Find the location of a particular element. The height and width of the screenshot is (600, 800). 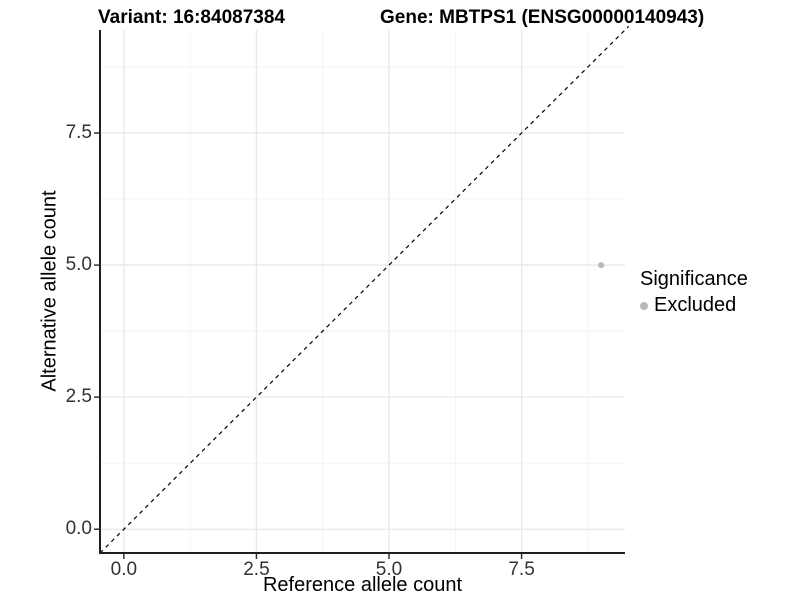

legend-point-icon is located at coordinates (644, 305).